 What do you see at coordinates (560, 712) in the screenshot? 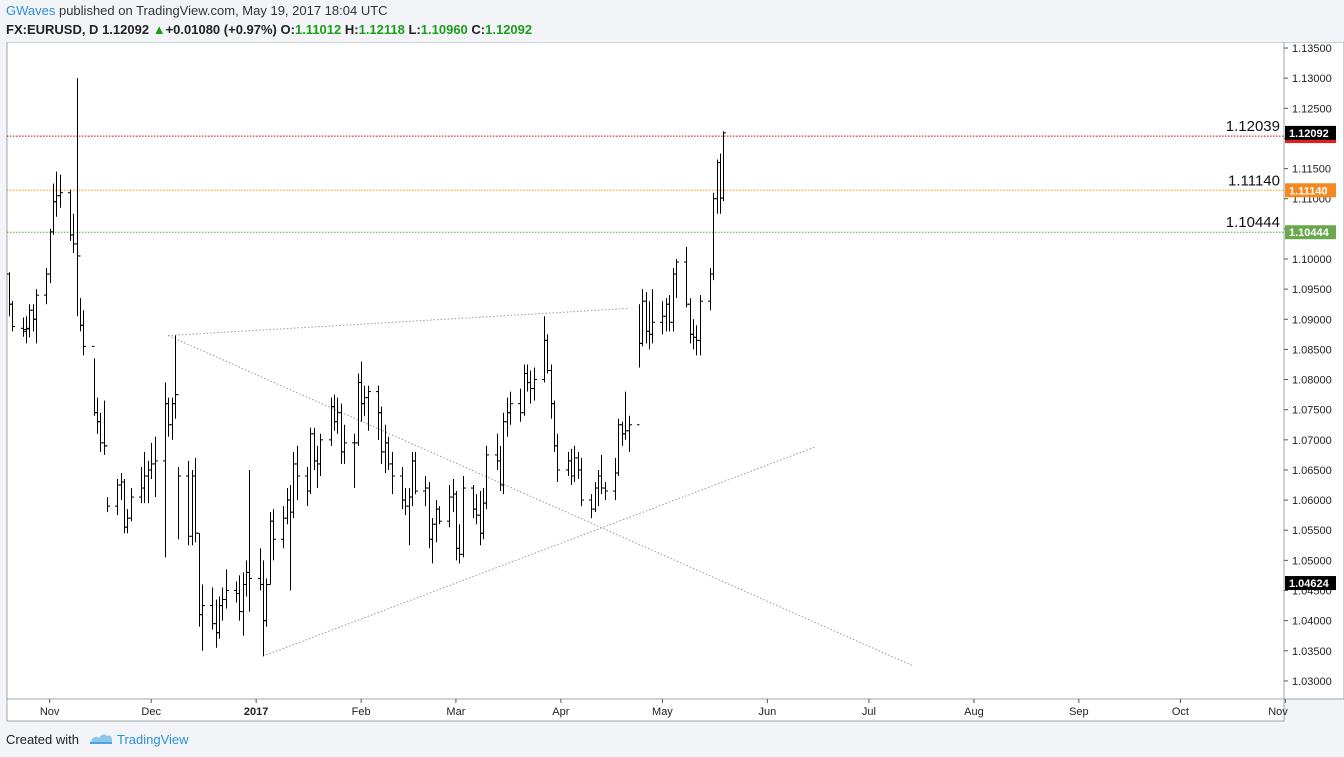
I see `x-tick-label: Apr` at bounding box center [560, 712].